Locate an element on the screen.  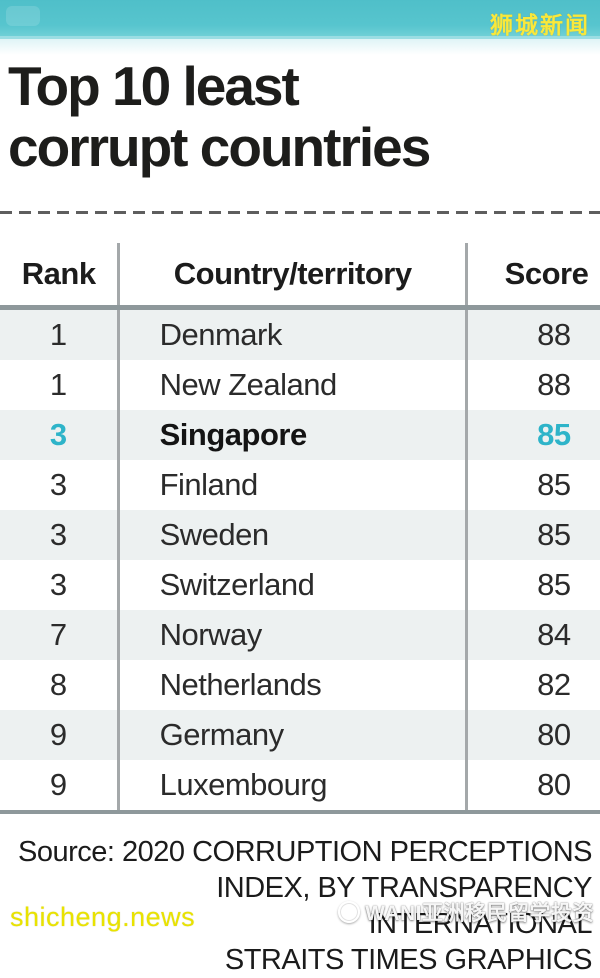
dashed-divider is located at coordinates (300, 212).